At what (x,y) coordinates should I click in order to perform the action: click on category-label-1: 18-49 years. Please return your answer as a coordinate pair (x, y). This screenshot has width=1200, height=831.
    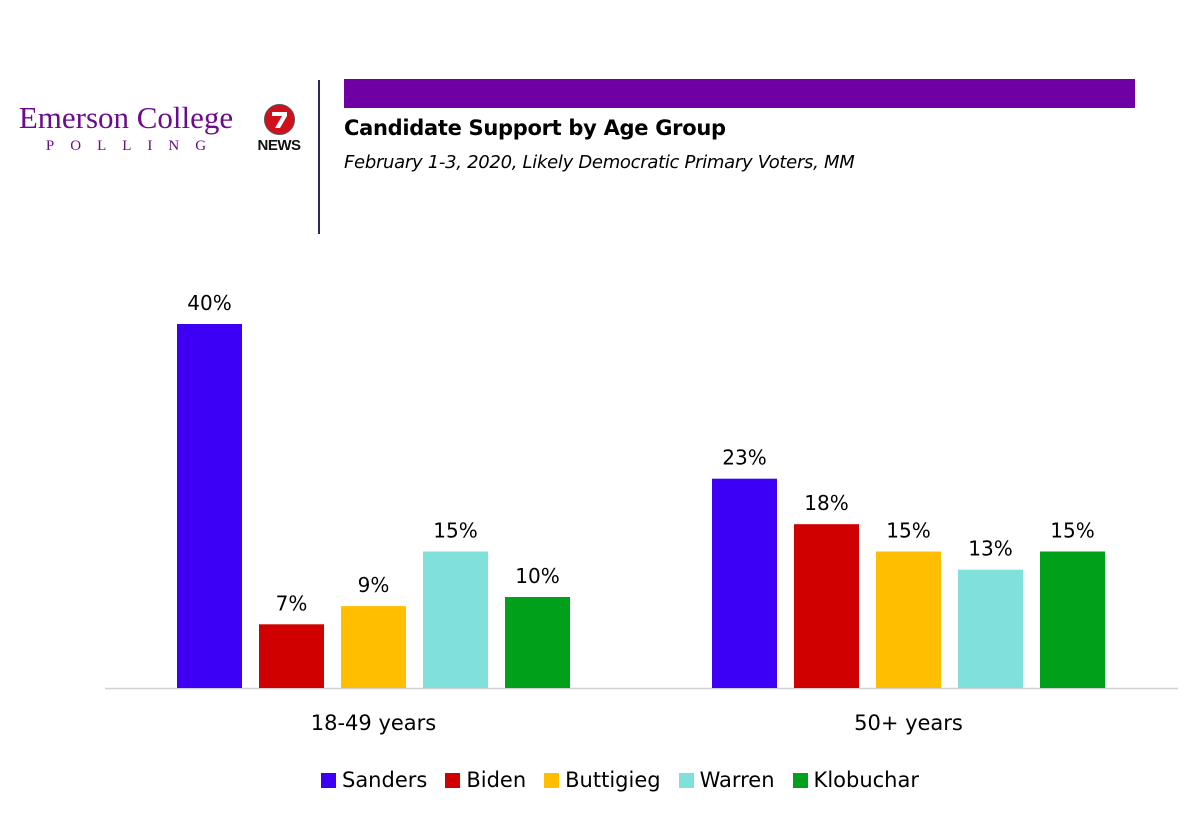
    Looking at the image, I should click on (374, 723).